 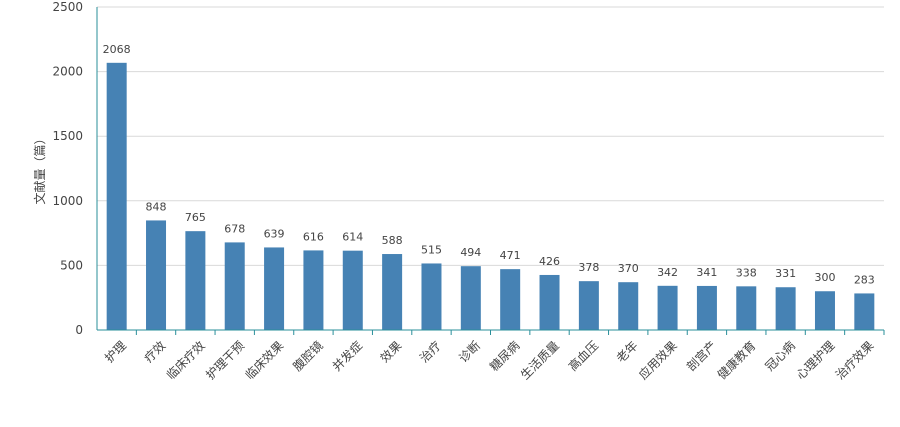 I want to click on data-label: 616, so click(x=313, y=236).